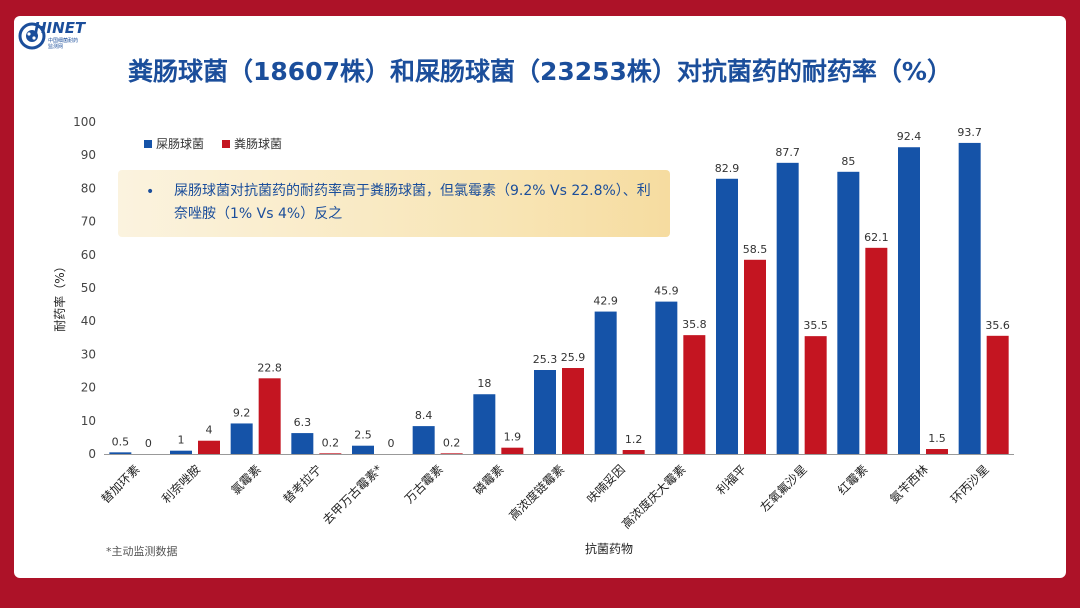 This screenshot has height=608, width=1080. I want to click on data-label: 1.2, so click(634, 439).